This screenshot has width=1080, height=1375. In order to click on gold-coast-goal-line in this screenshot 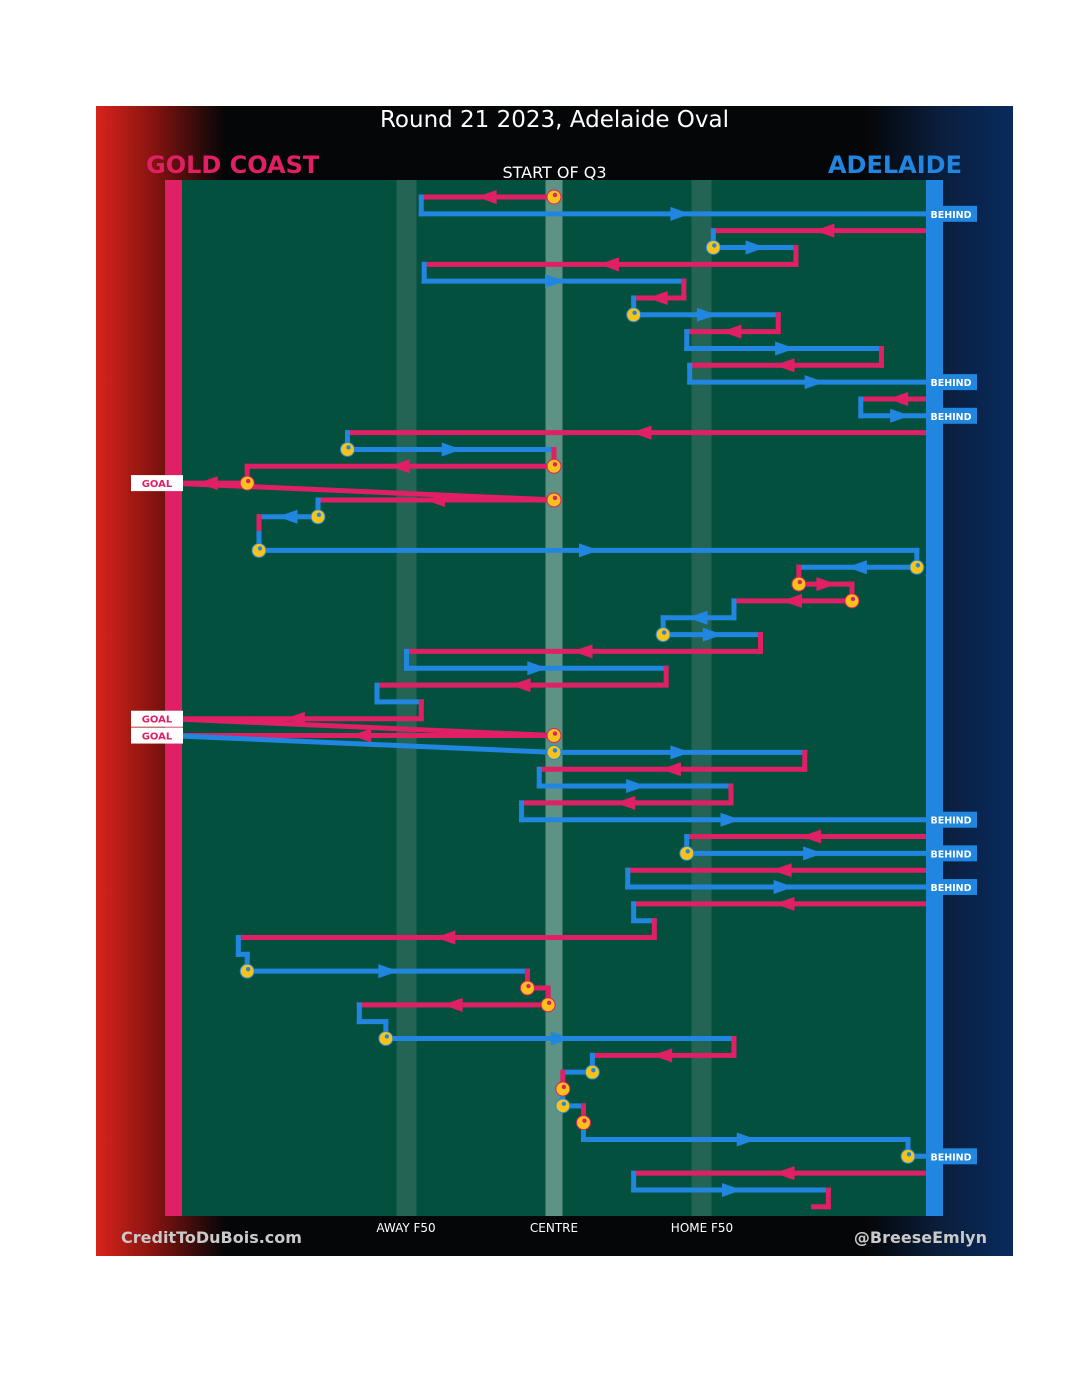, I will do `click(173, 698)`.